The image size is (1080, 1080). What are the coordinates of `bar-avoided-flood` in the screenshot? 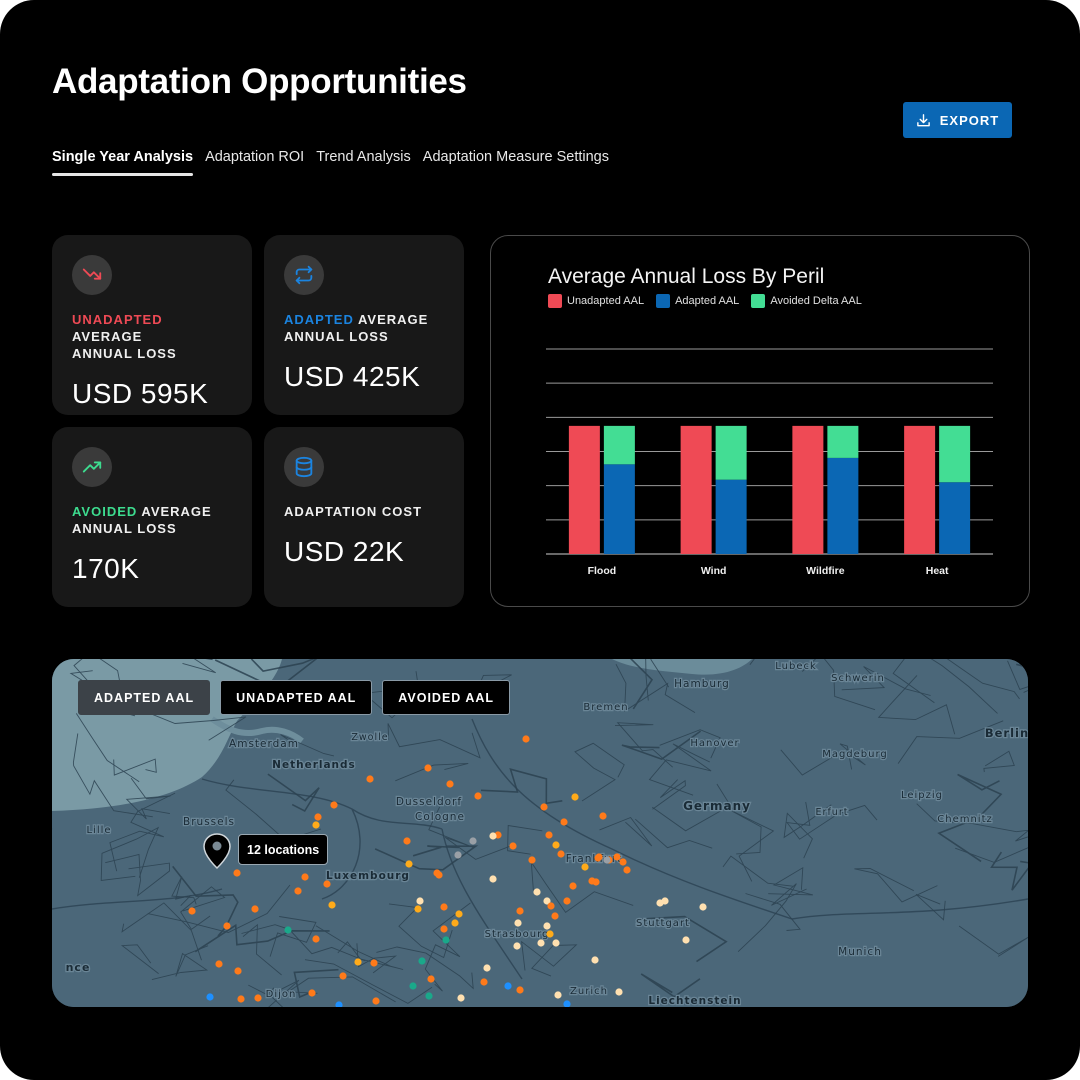 It's located at (619, 445).